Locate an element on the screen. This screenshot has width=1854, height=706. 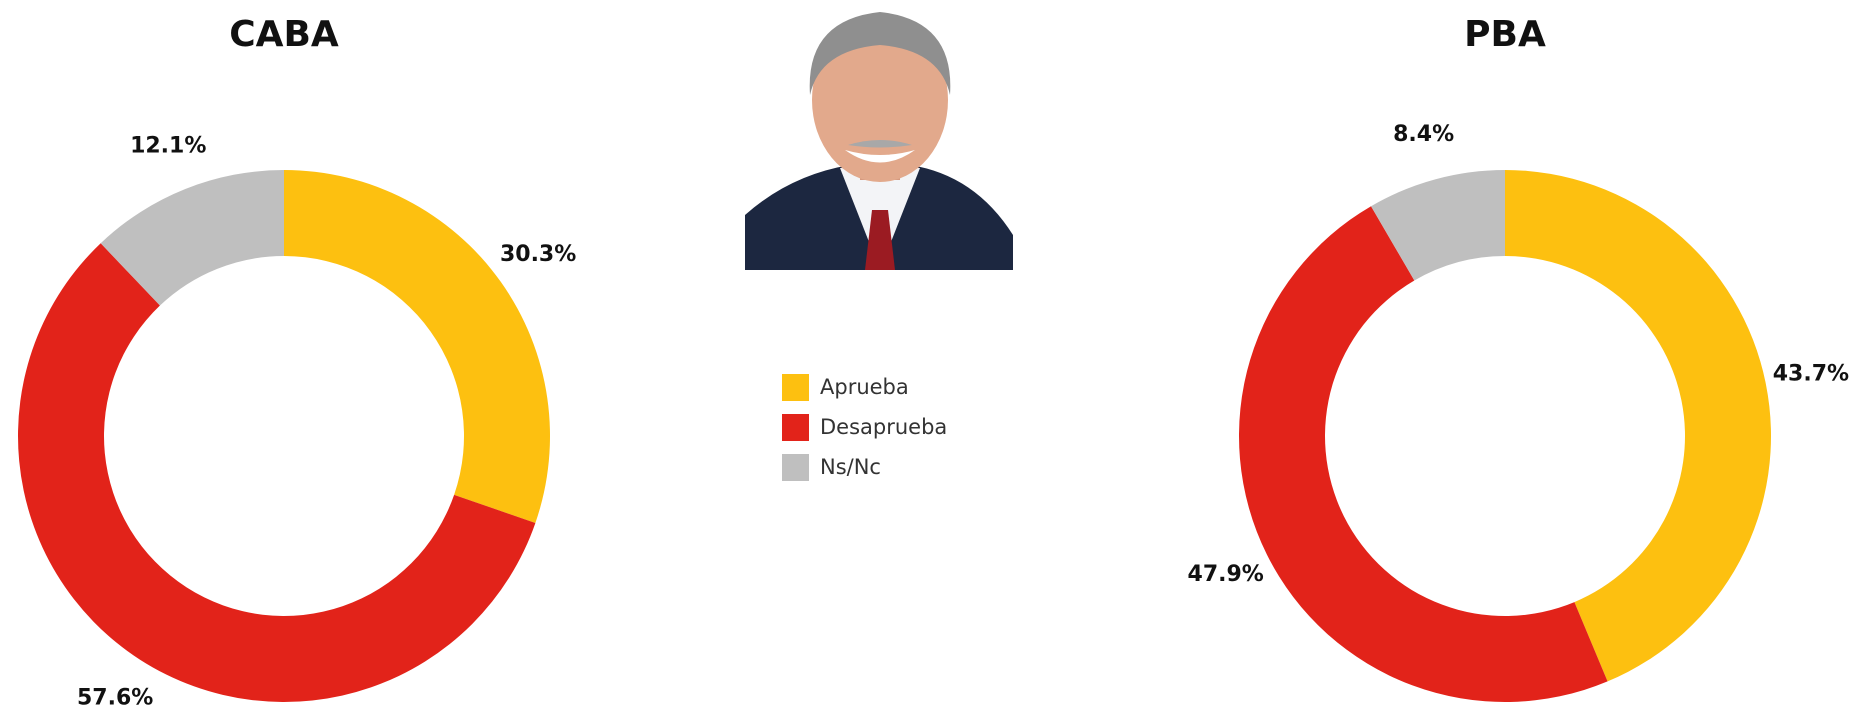
legend-label: Aprueba is located at coordinates (864, 387).